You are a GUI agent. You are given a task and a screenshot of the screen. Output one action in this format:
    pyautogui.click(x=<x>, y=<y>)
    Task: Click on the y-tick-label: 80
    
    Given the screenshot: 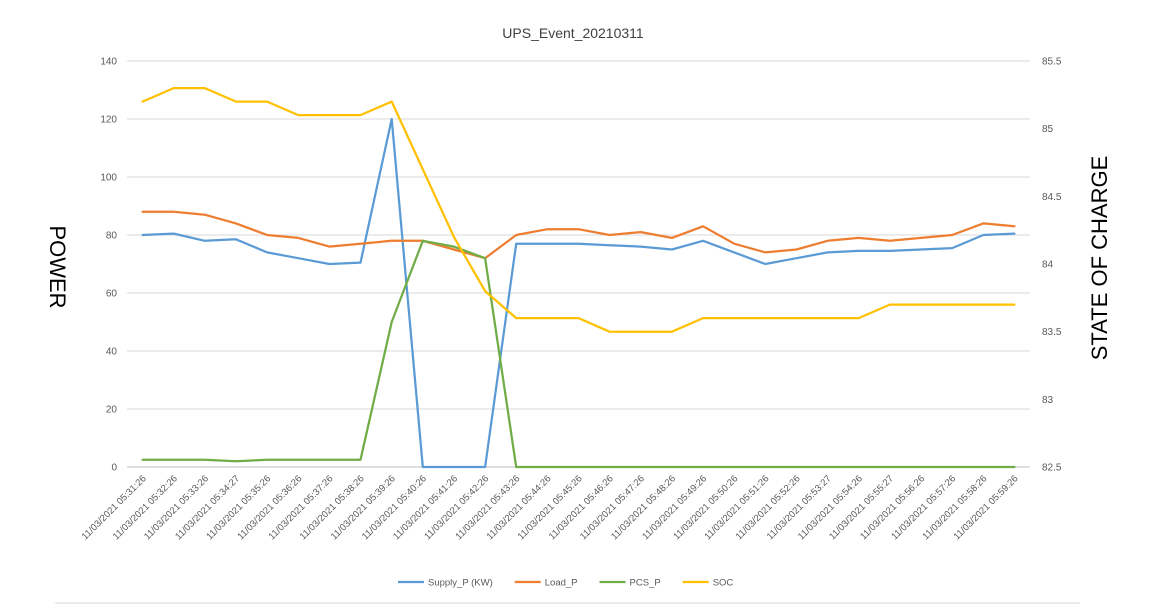 What is the action you would take?
    pyautogui.click(x=112, y=236)
    